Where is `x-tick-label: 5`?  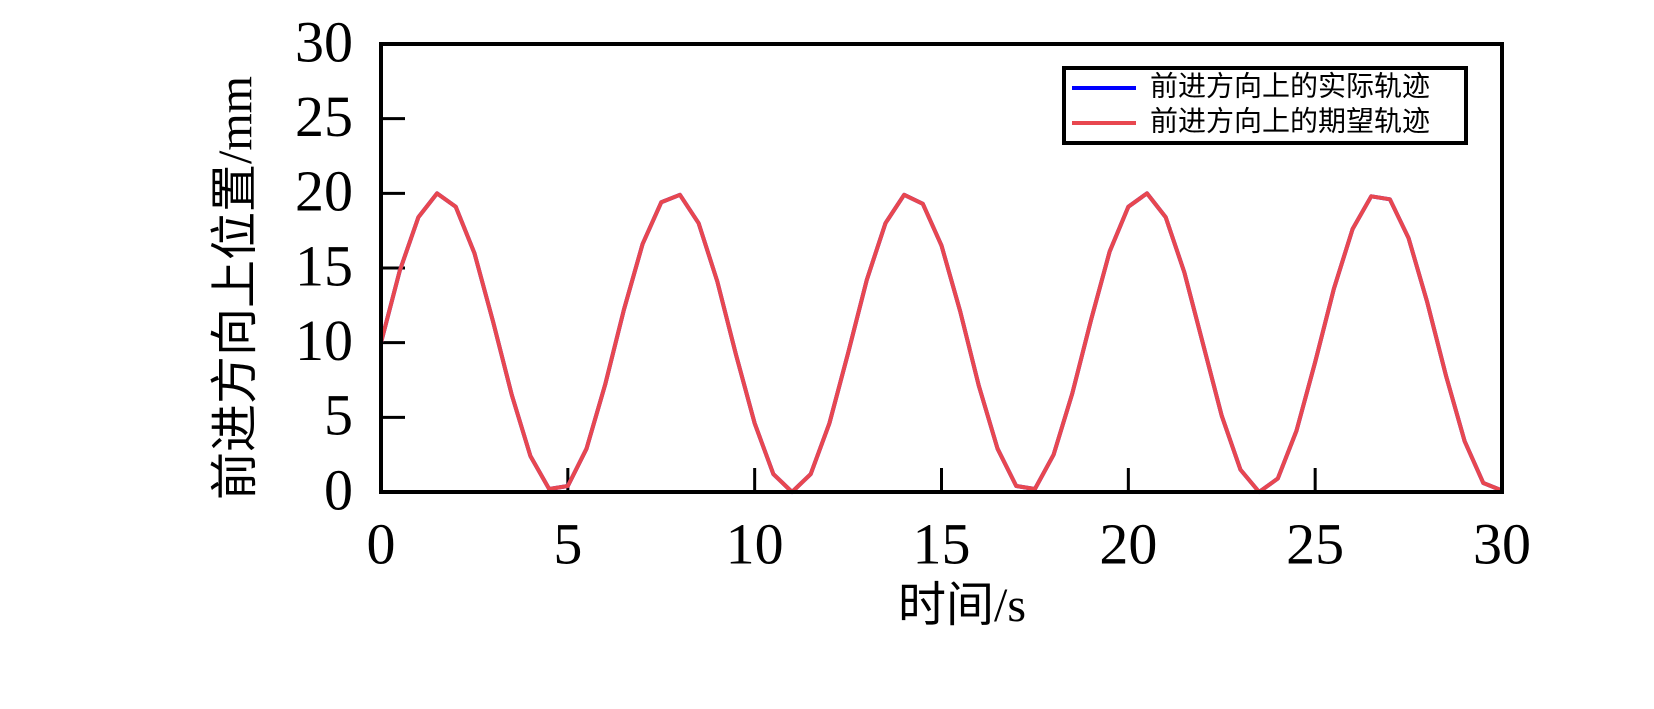 x-tick-label: 5 is located at coordinates (567, 543).